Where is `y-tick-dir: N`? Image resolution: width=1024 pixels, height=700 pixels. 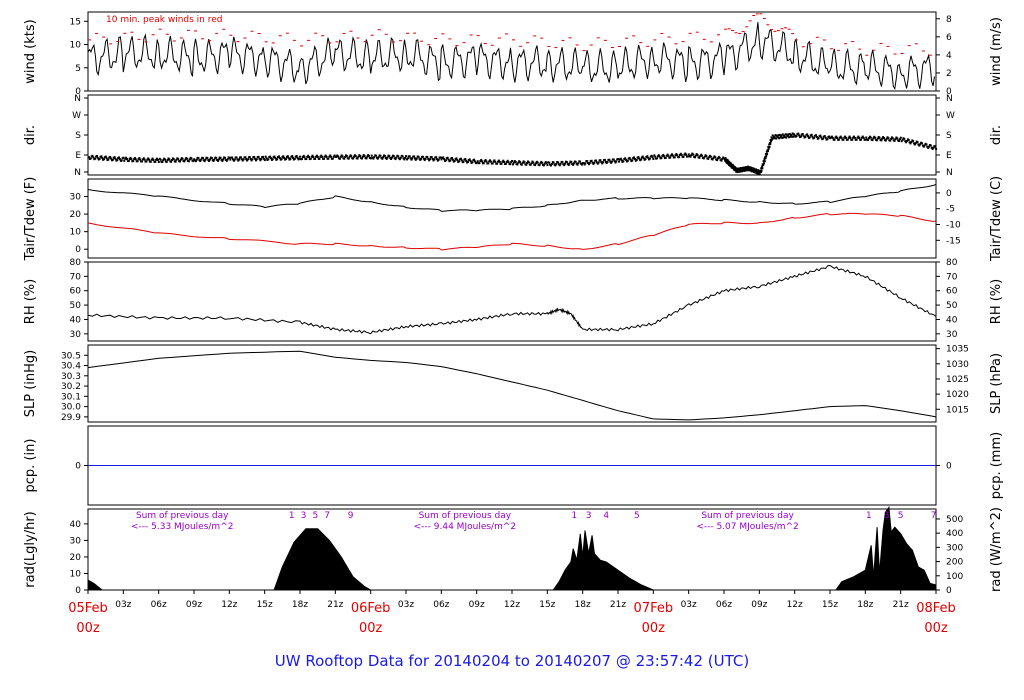
y-tick-dir: N is located at coordinates (77, 173).